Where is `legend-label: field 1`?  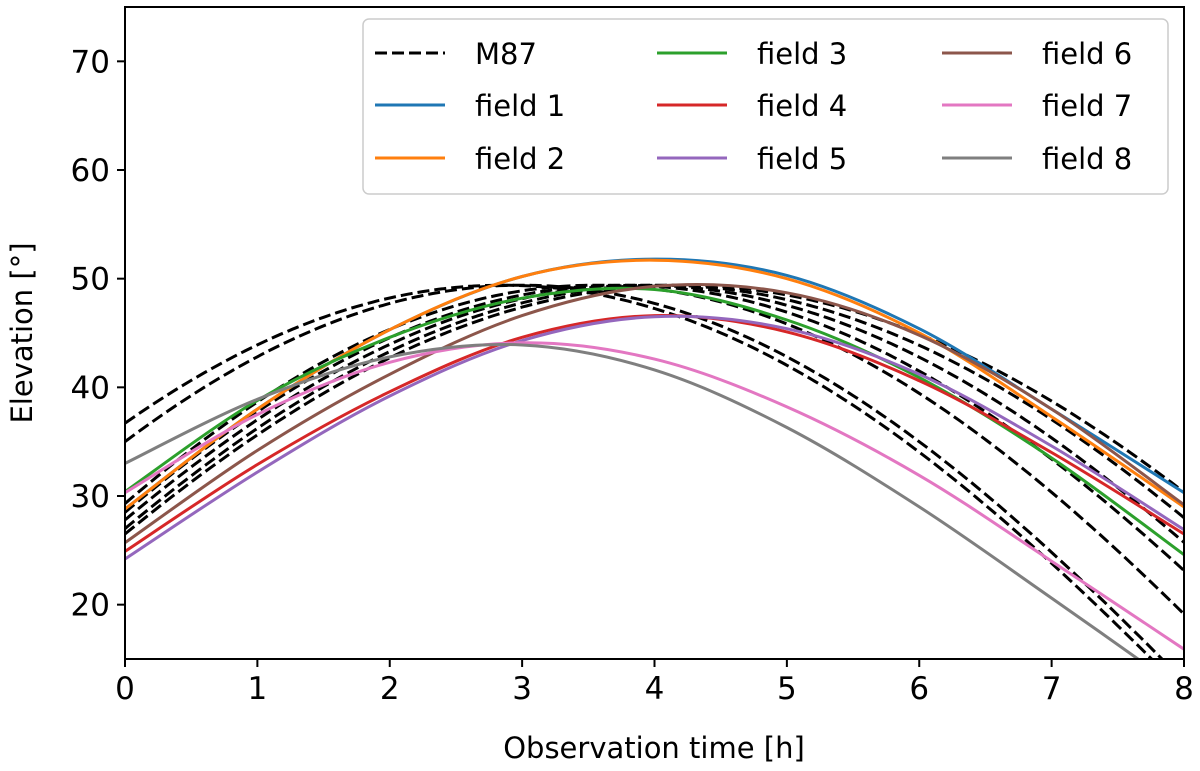 legend-label: field 1 is located at coordinates (520, 106).